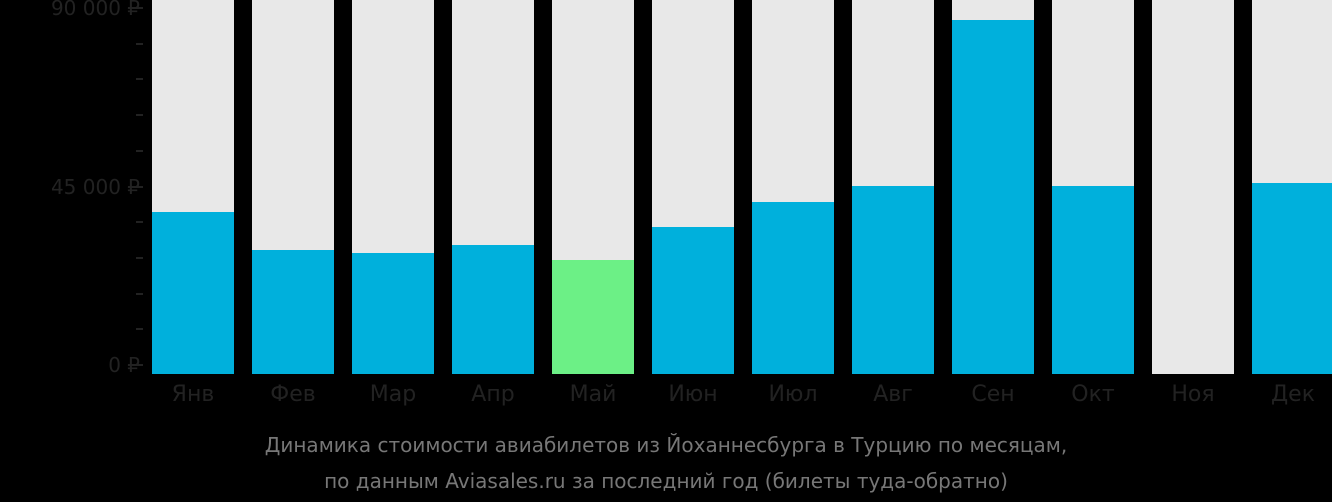  What do you see at coordinates (493, 187) in the screenshot?
I see `bar-Апр` at bounding box center [493, 187].